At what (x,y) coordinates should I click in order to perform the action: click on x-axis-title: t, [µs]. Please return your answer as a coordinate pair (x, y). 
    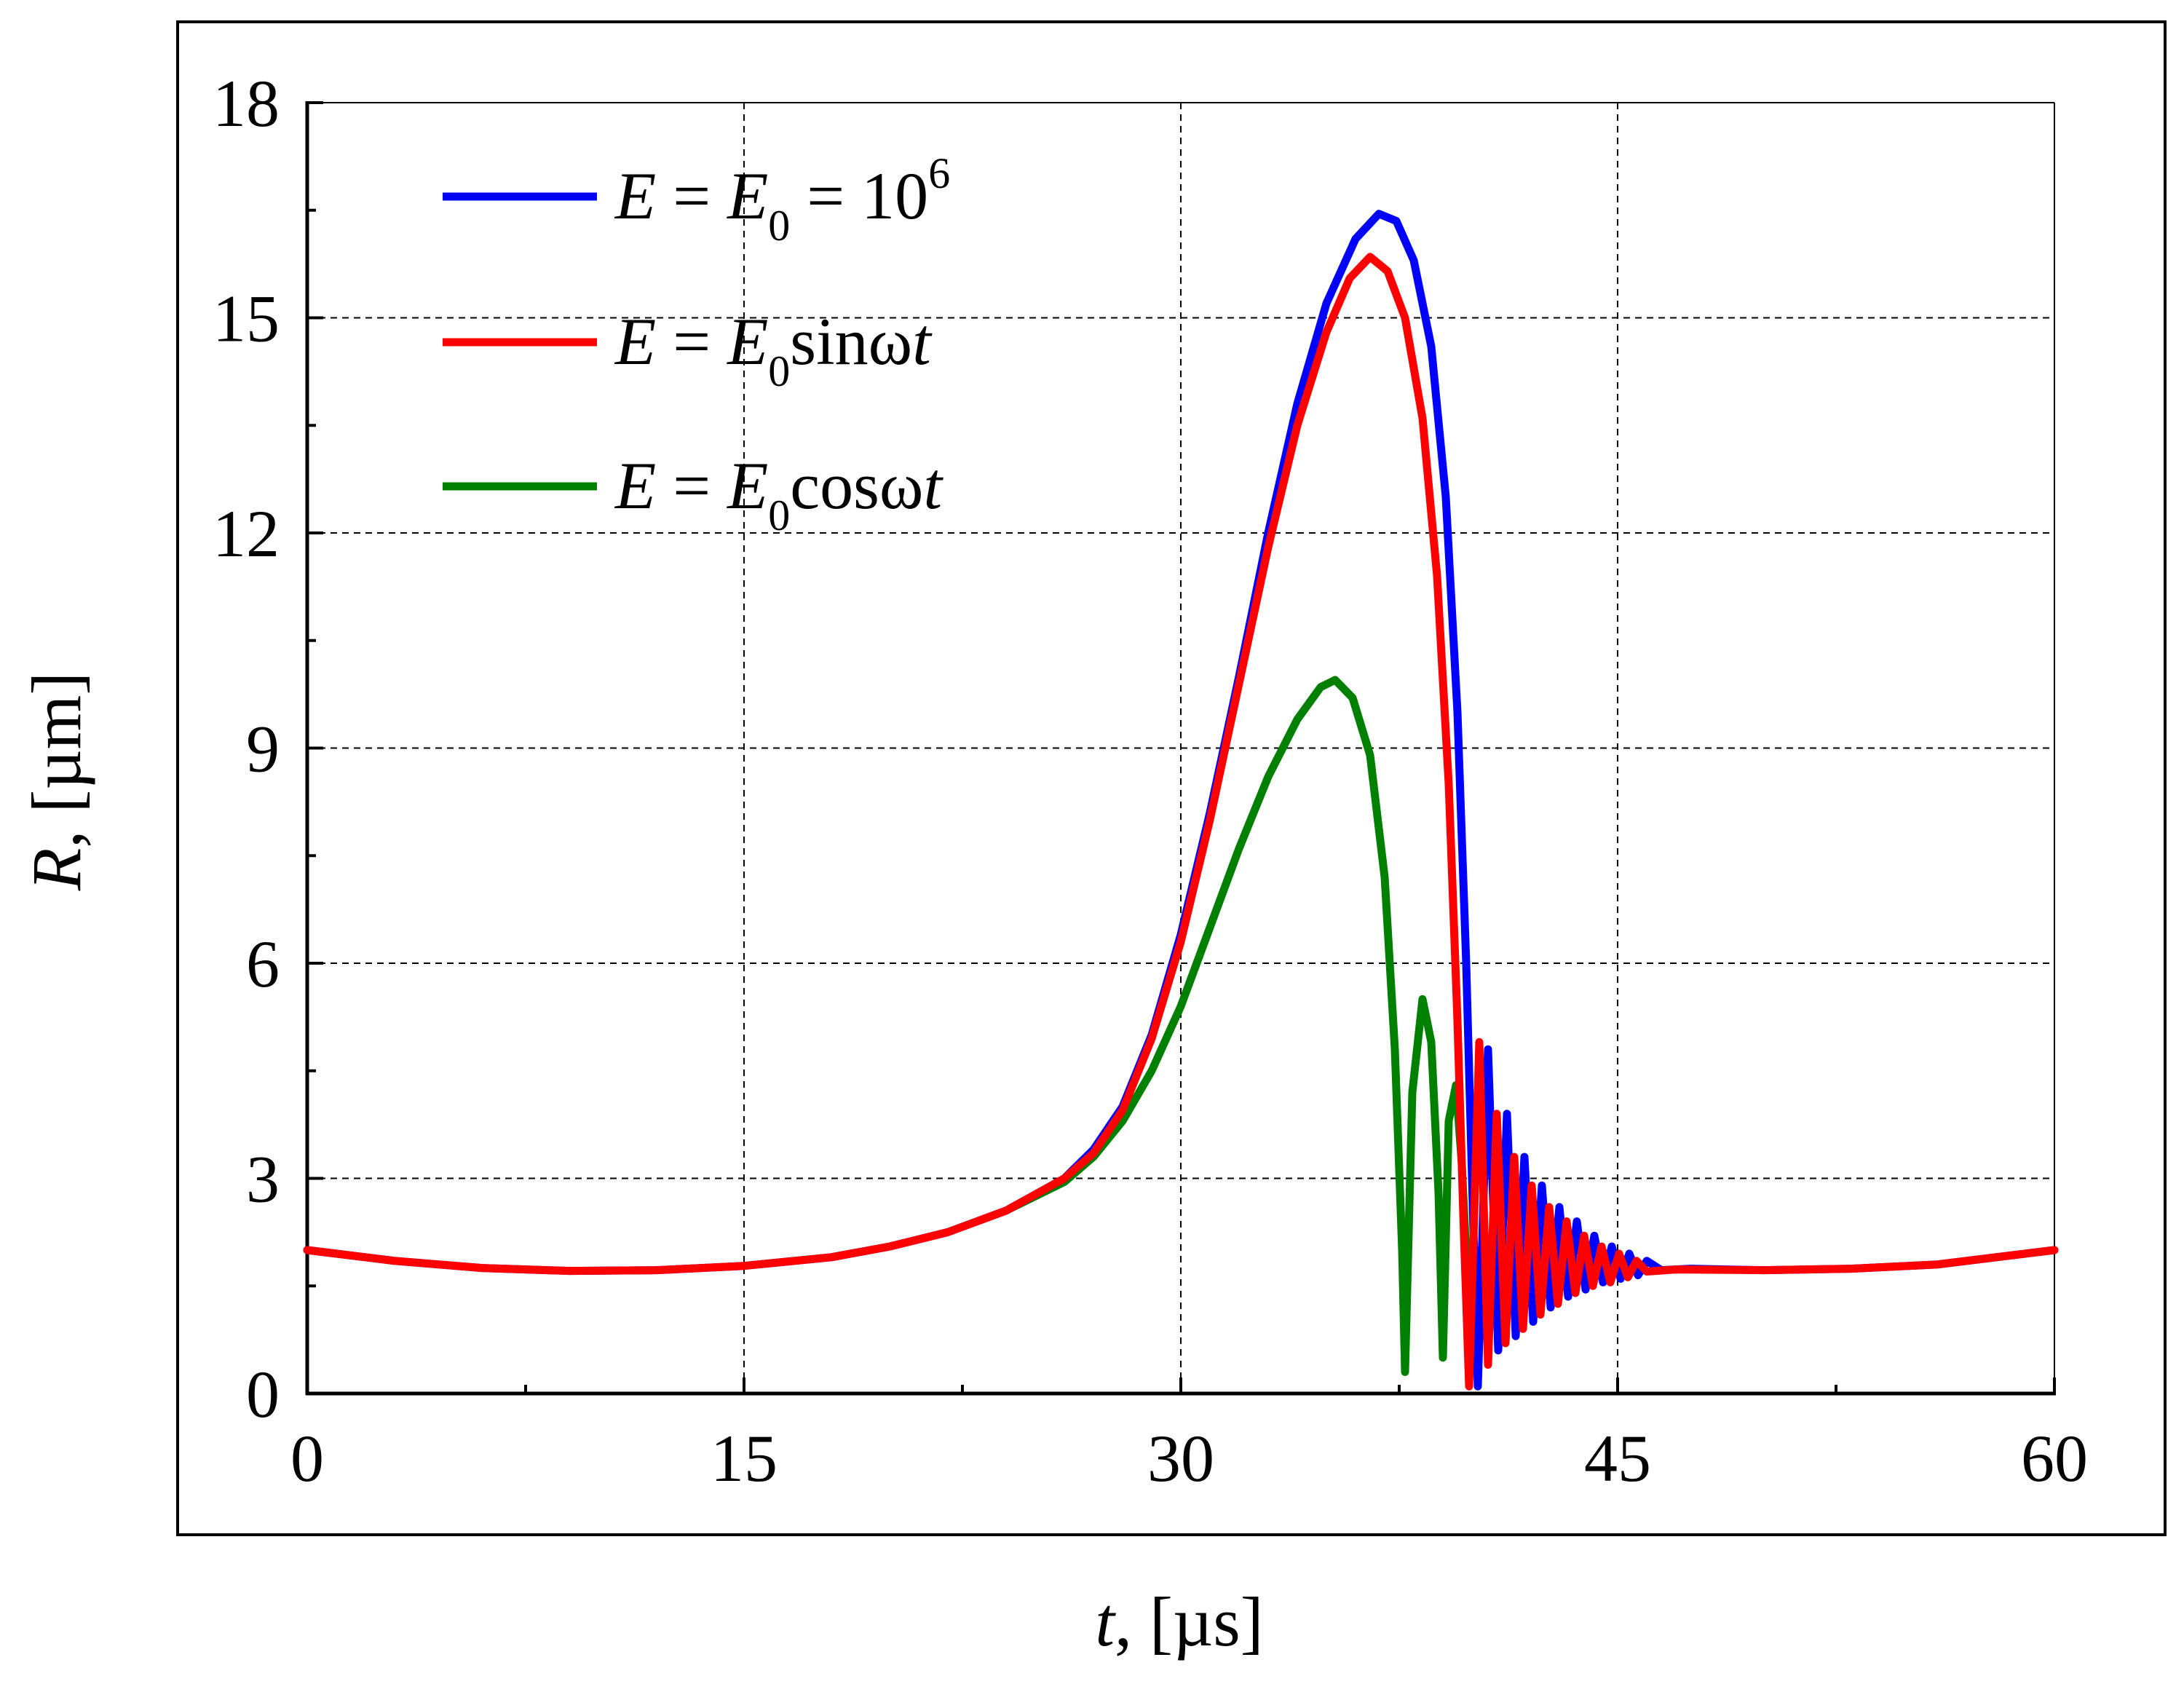
    Looking at the image, I should click on (1179, 1622).